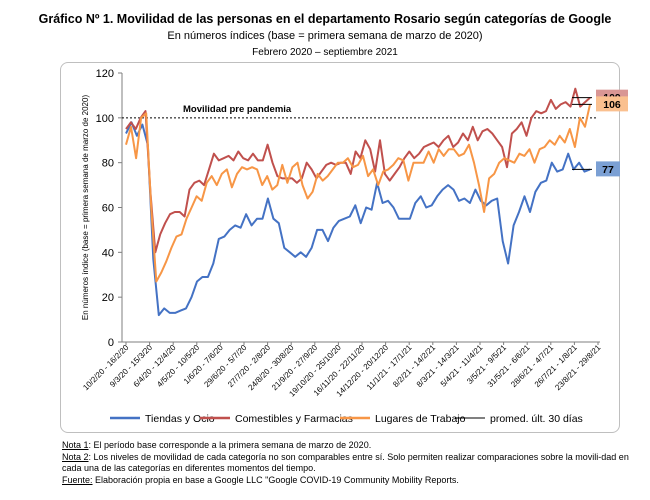  I want to click on y-tick-label: 40, so click(108, 253).